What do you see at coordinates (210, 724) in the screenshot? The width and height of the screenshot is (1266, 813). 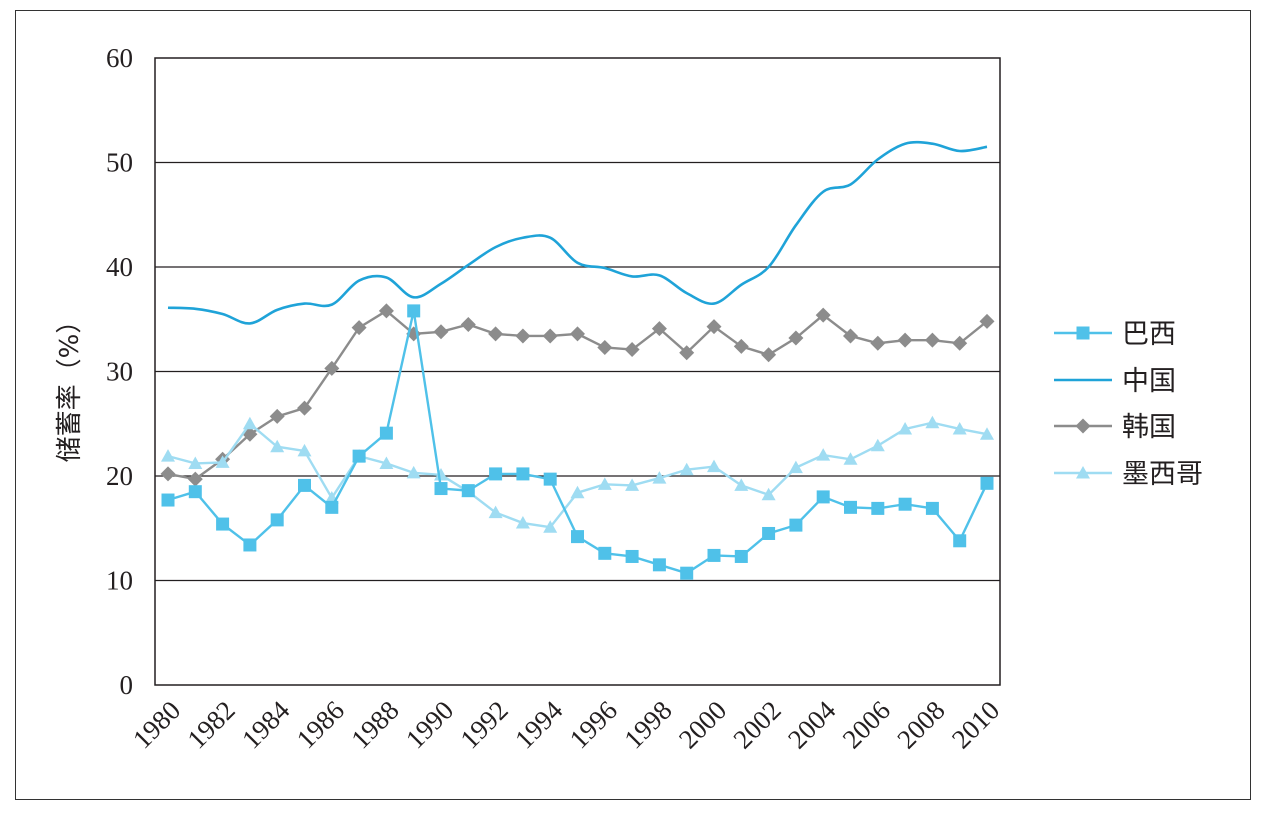 I see `x-tick-label: 1982` at bounding box center [210, 724].